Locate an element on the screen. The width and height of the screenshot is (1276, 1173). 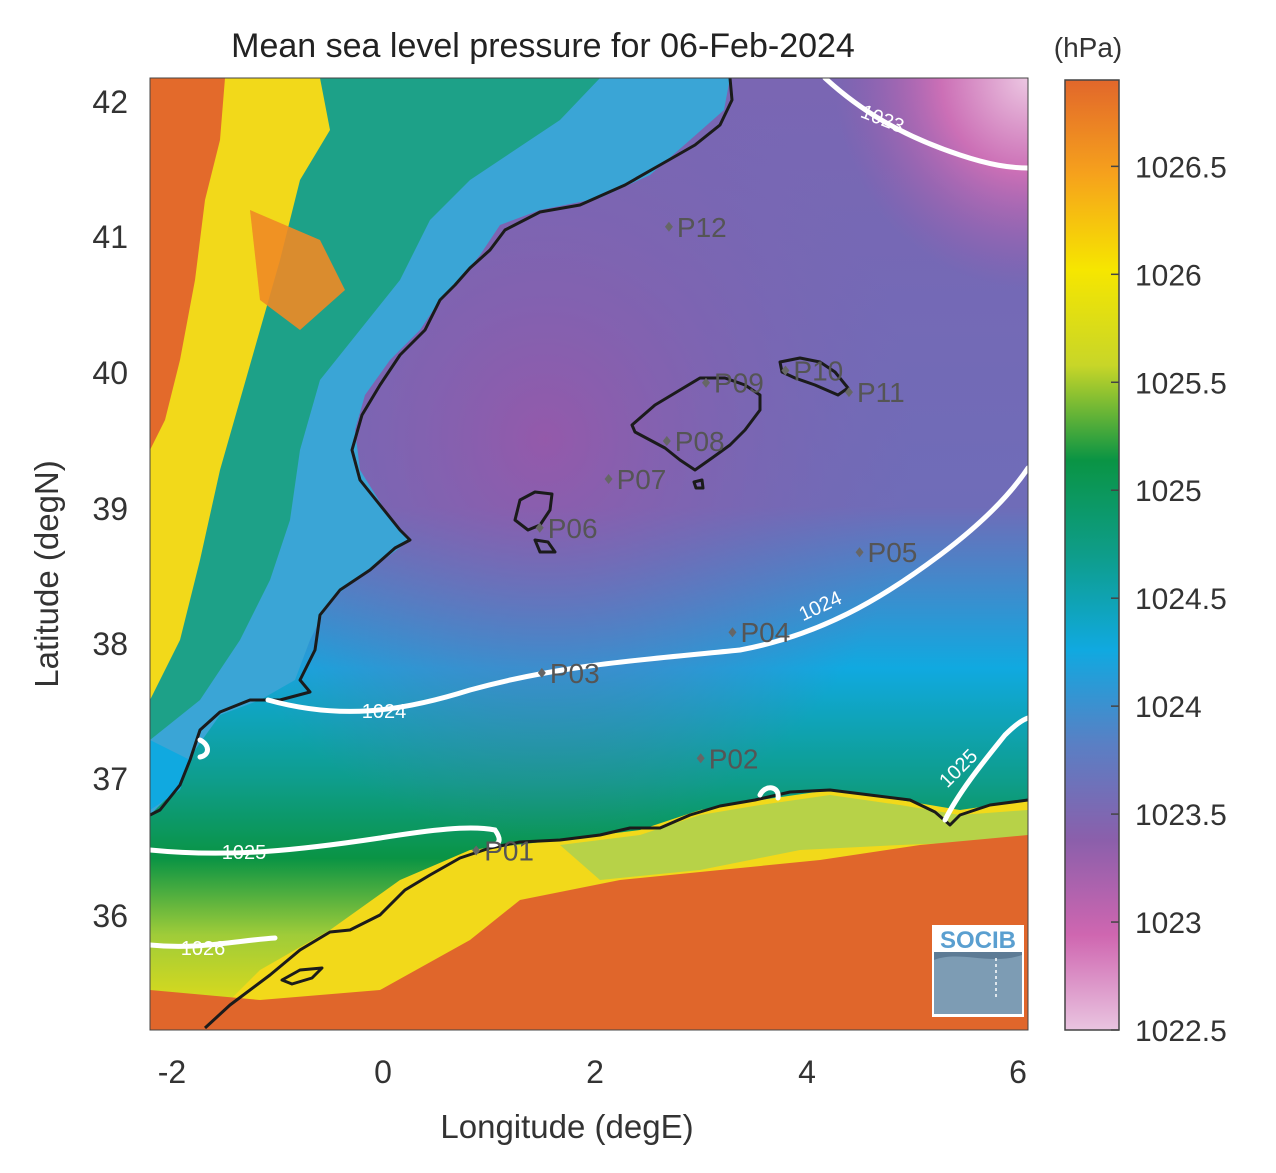
station-label: P07 is located at coordinates (642, 479).